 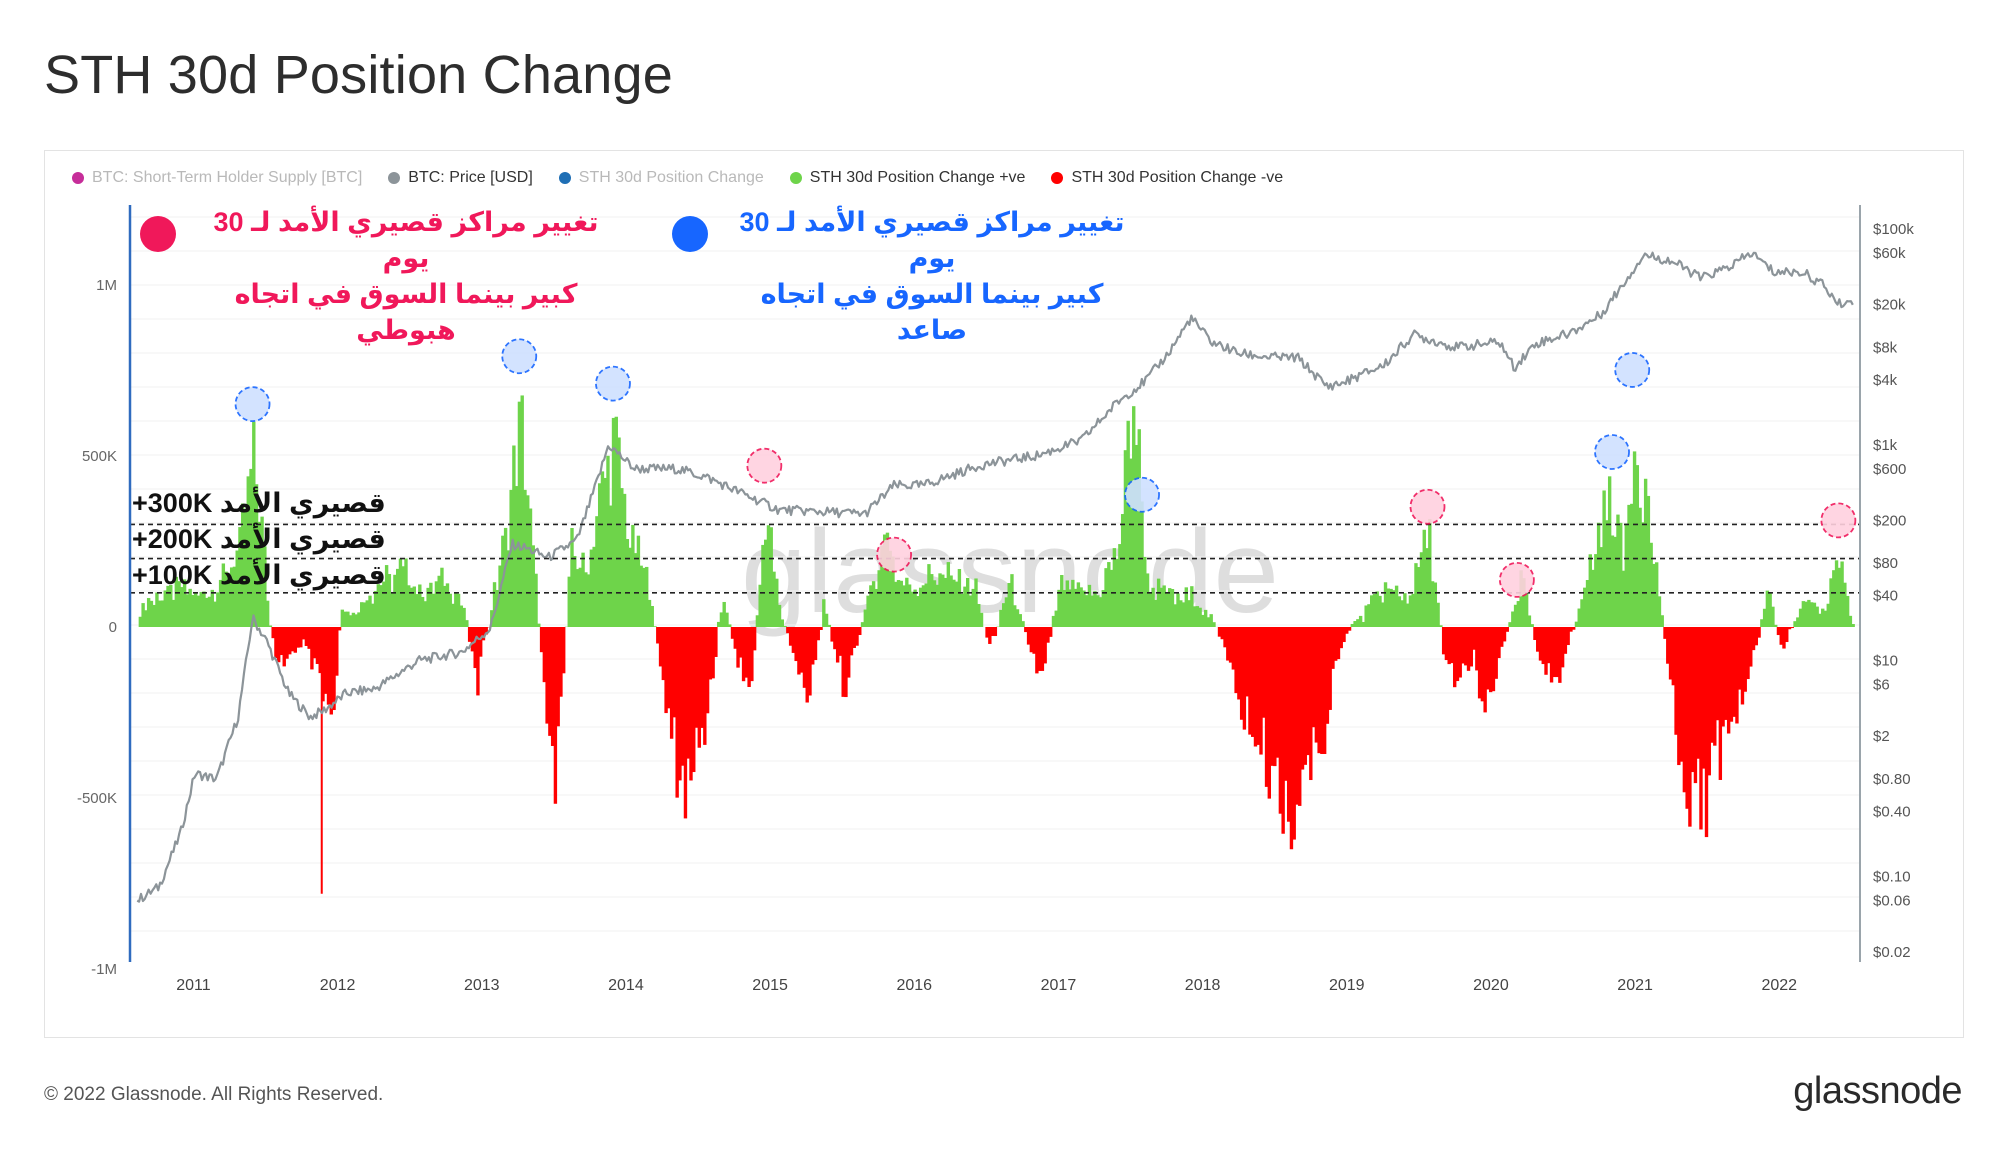 I want to click on right-tick-label: $6, so click(x=1881, y=685).